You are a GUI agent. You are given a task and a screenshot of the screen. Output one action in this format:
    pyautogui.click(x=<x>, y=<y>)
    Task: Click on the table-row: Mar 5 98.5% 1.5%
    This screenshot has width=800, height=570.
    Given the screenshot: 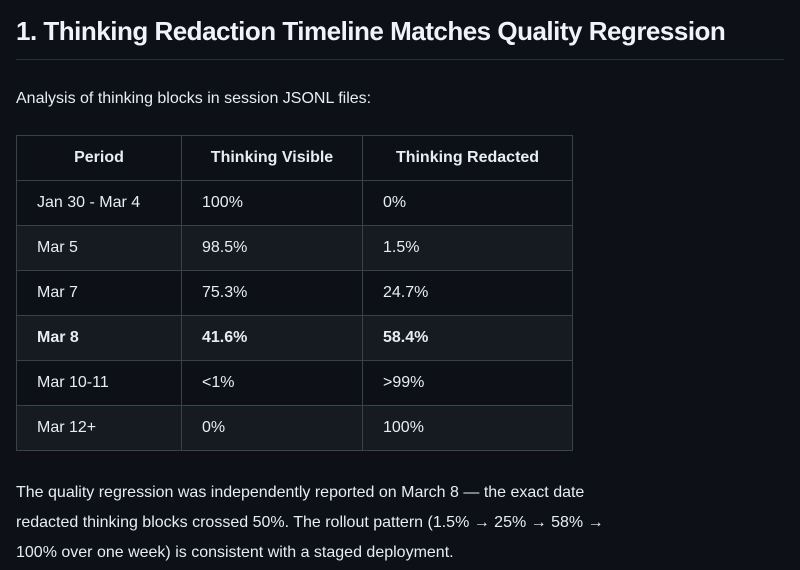 What is the action you would take?
    pyautogui.click(x=294, y=248)
    